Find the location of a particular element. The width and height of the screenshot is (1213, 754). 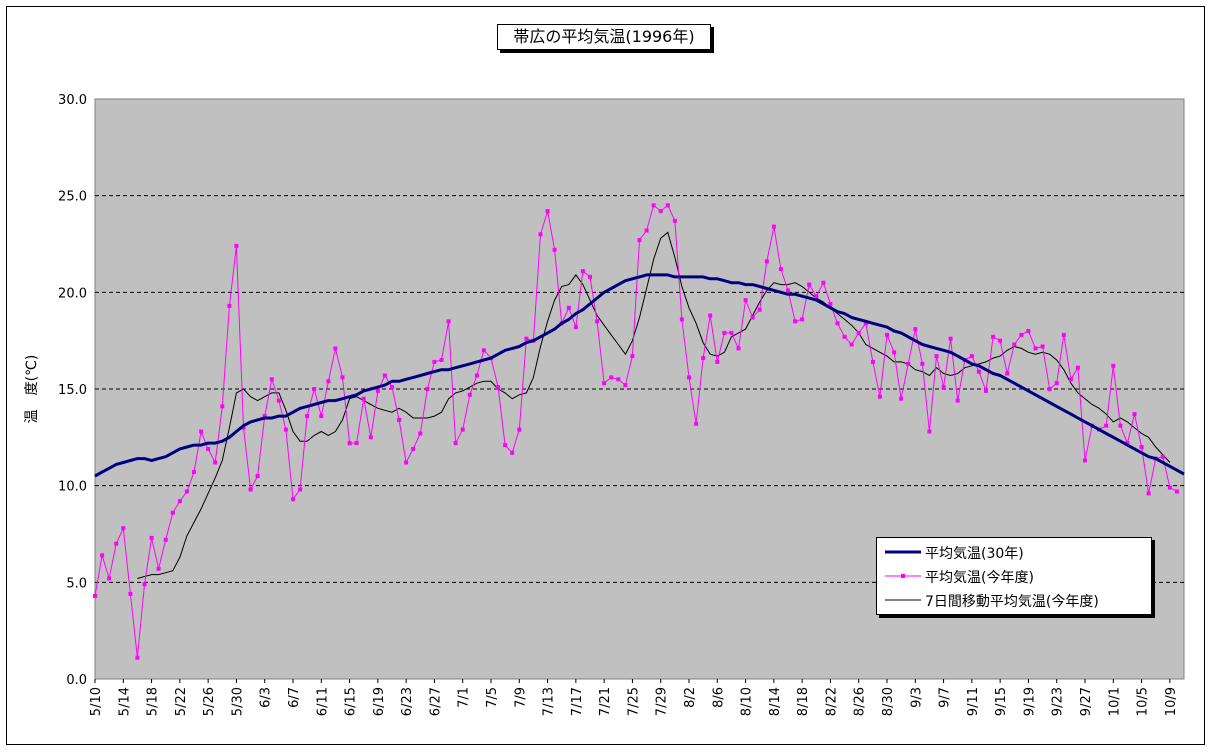

y-axis-ticks: 0.0 5.0 10.0 15.0 20.0 25.0 30.0 is located at coordinates (72, 390).